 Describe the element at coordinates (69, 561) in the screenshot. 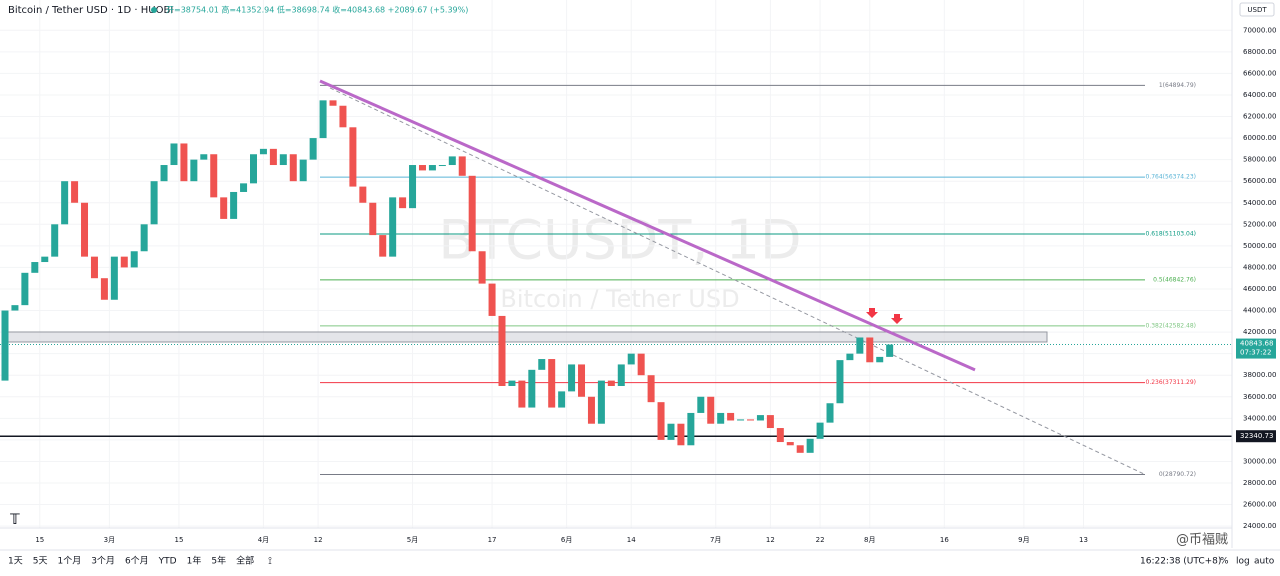

I see `range-button: 1个月` at that location.